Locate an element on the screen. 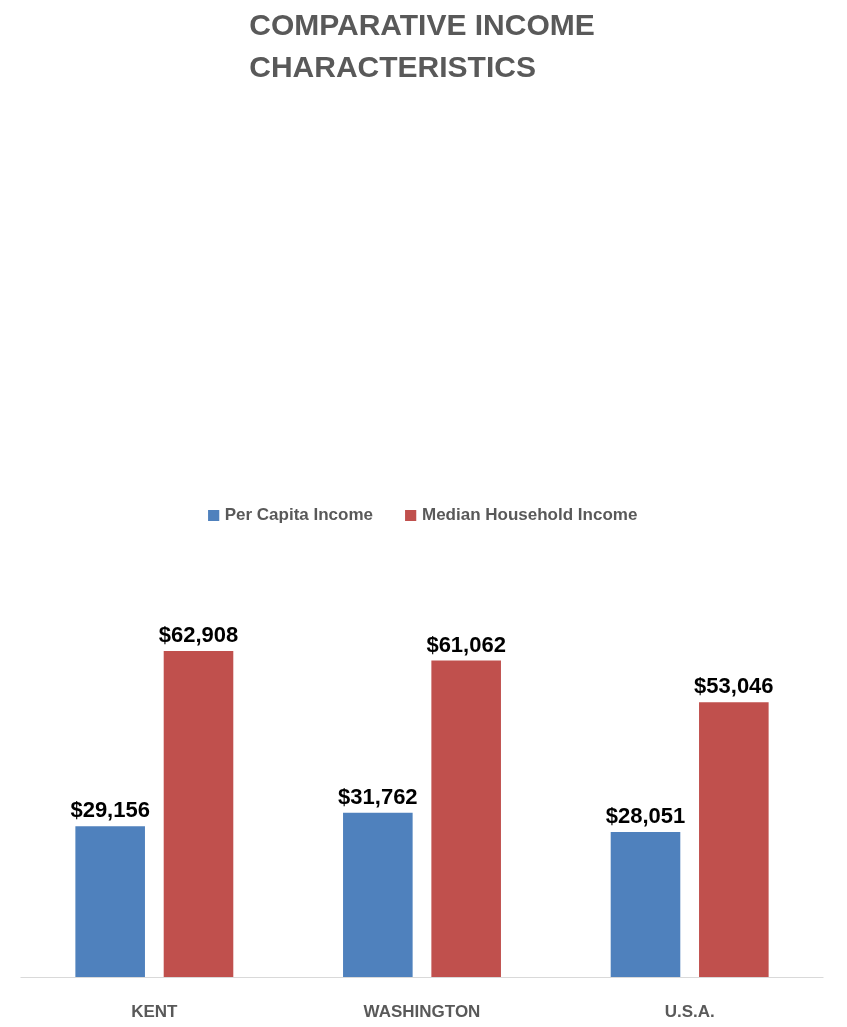  data-label: $29,156 is located at coordinates (110, 810).